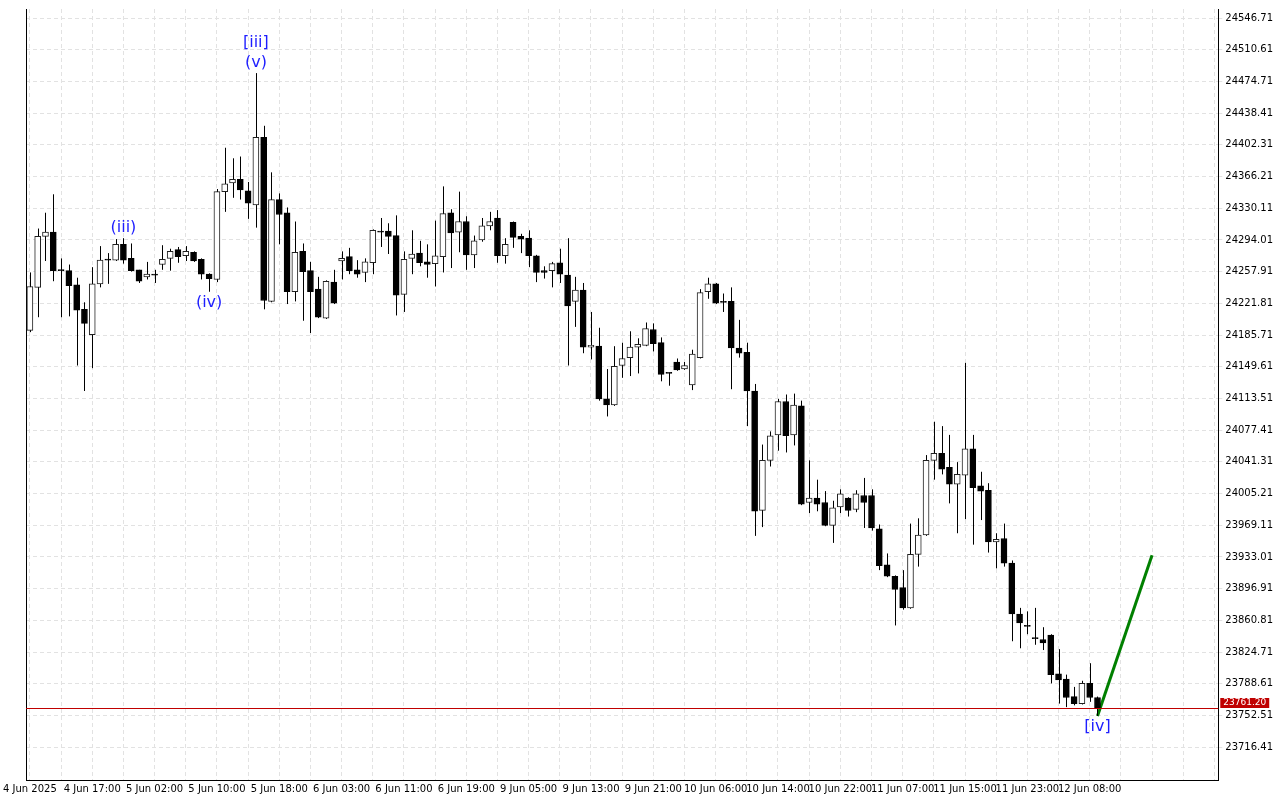 The height and width of the screenshot is (800, 1280). Describe the element at coordinates (217, 788) in the screenshot. I see `x-tick-label: 5 Jun 10:00` at that location.